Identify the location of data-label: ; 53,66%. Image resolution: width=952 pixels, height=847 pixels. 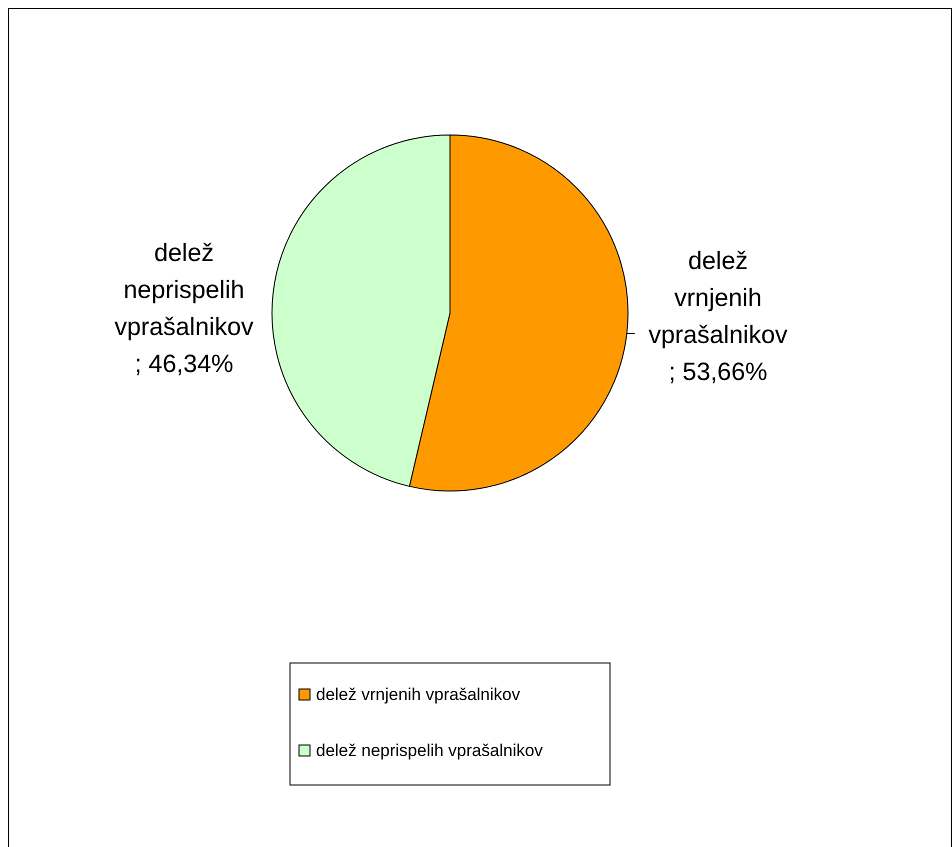
(718, 372).